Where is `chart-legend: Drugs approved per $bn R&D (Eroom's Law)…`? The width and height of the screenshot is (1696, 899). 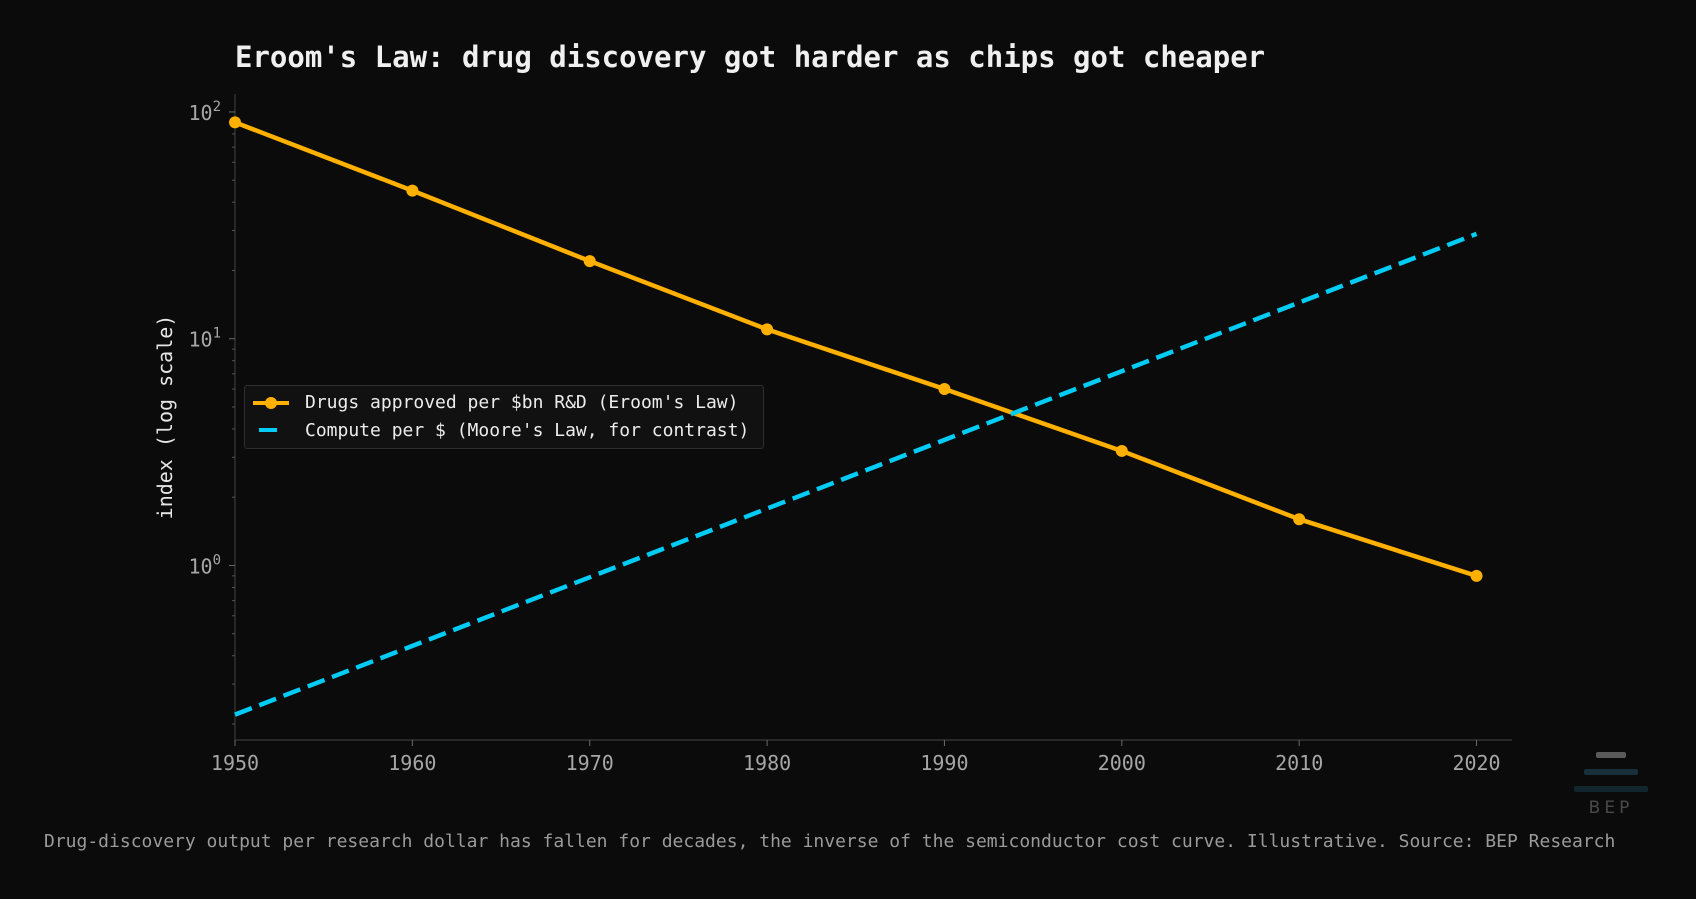 chart-legend: Drugs approved per $bn R&D (Eroom's Law)… is located at coordinates (504, 417).